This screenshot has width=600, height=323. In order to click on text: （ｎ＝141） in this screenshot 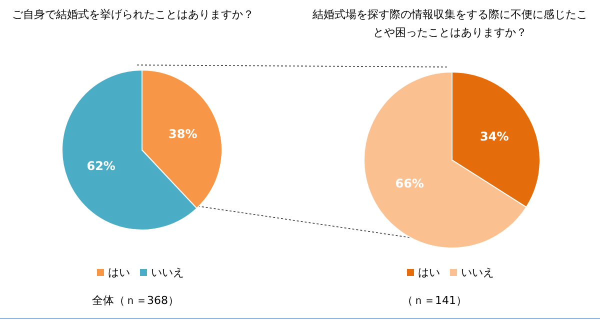, I will do `click(434, 300)`.